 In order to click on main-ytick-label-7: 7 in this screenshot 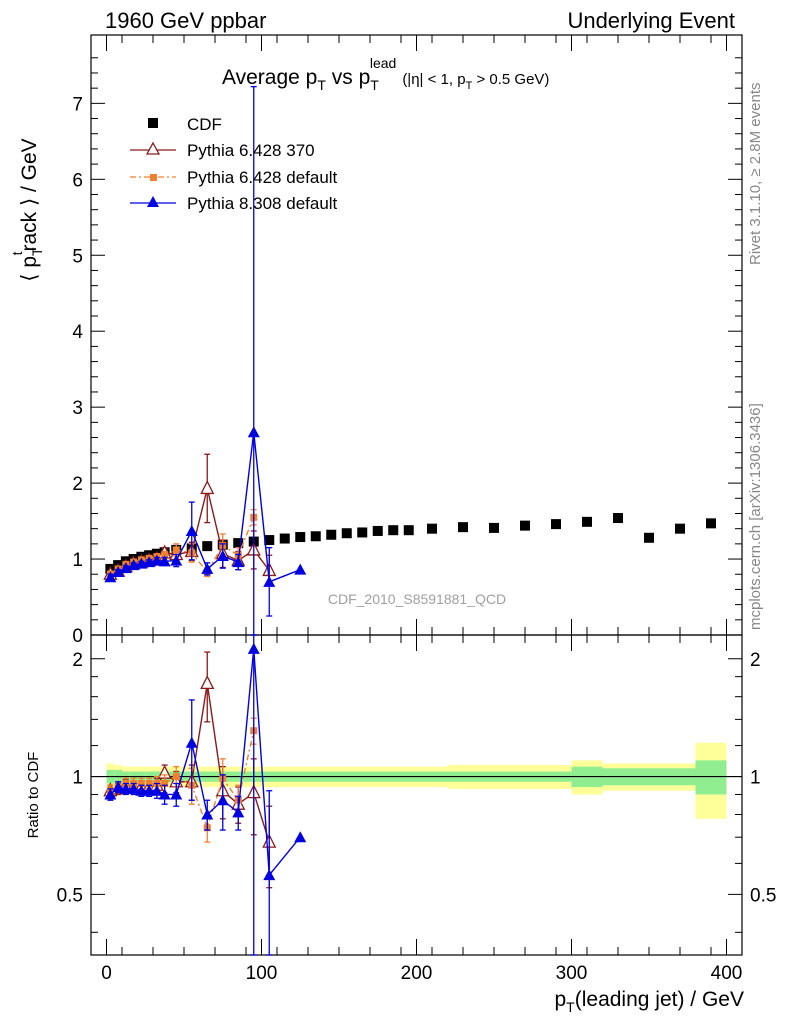, I will do `click(77, 104)`.